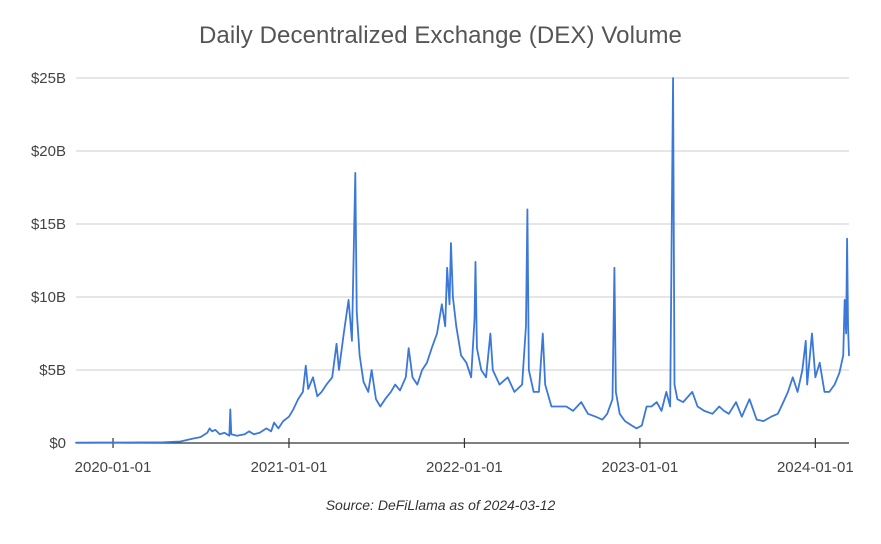  Describe the element at coordinates (48, 297) in the screenshot. I see `y-tick-label: $10B` at that location.